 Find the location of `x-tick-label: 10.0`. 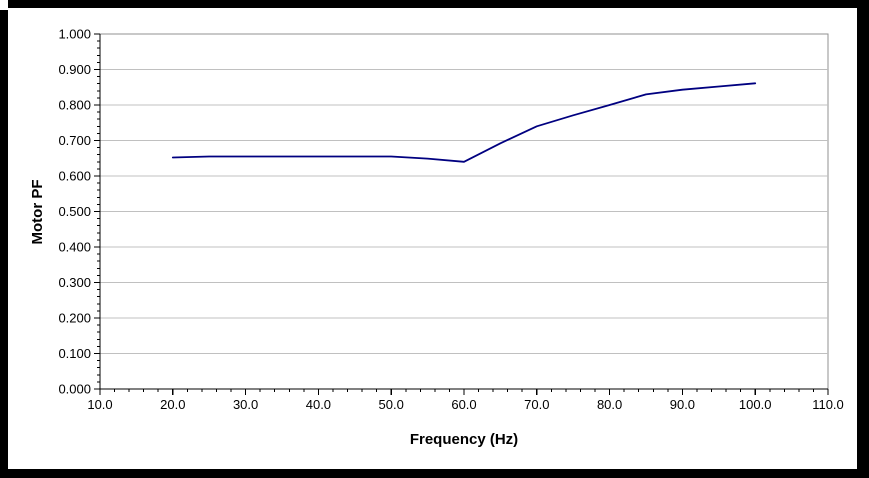

x-tick-label: 10.0 is located at coordinates (99, 404).